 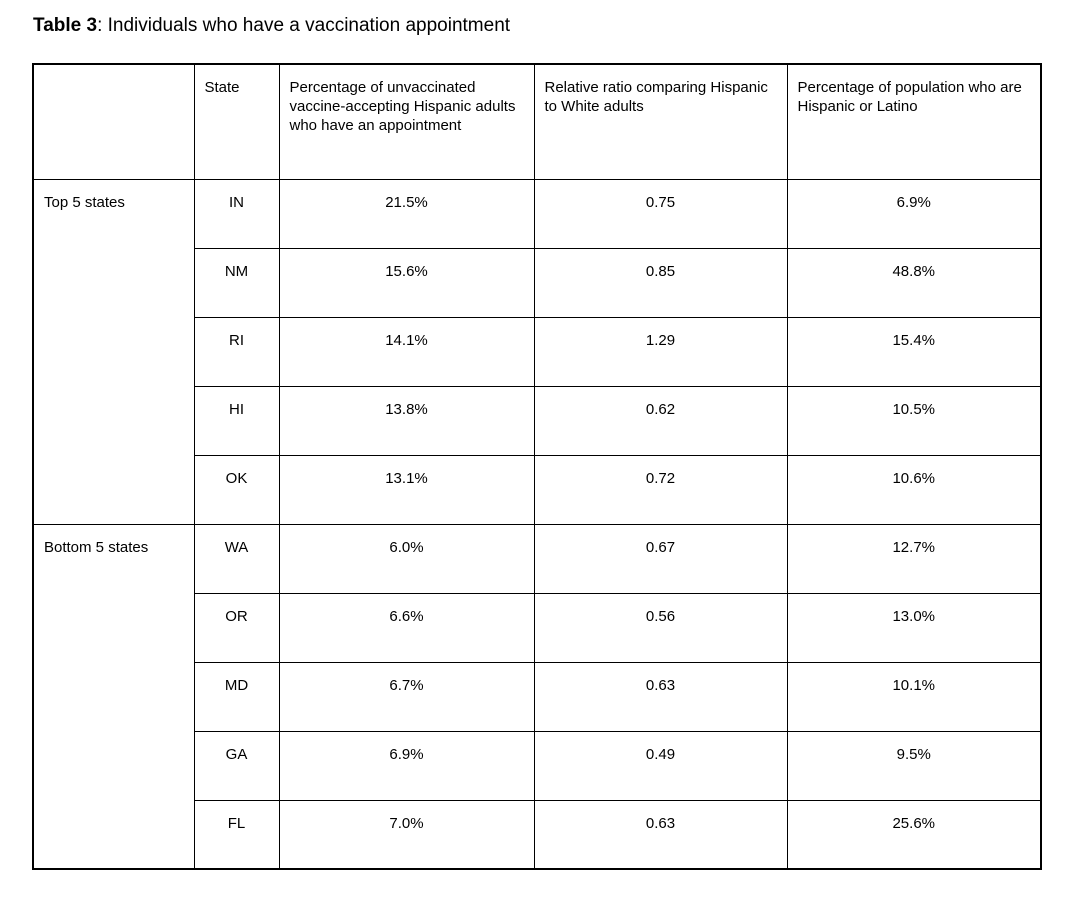 I want to click on pct-population-cell: 15.4%, so click(x=914, y=351).